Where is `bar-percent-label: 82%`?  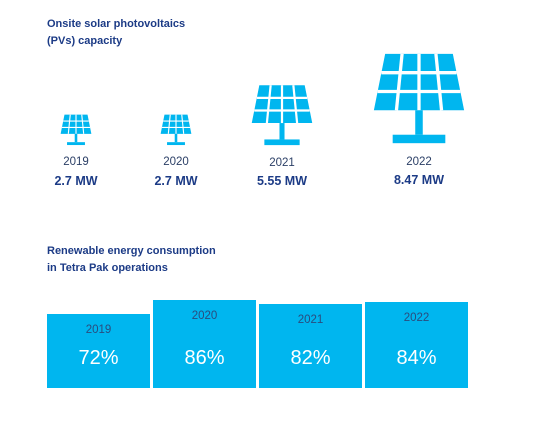 bar-percent-label: 82% is located at coordinates (310, 358).